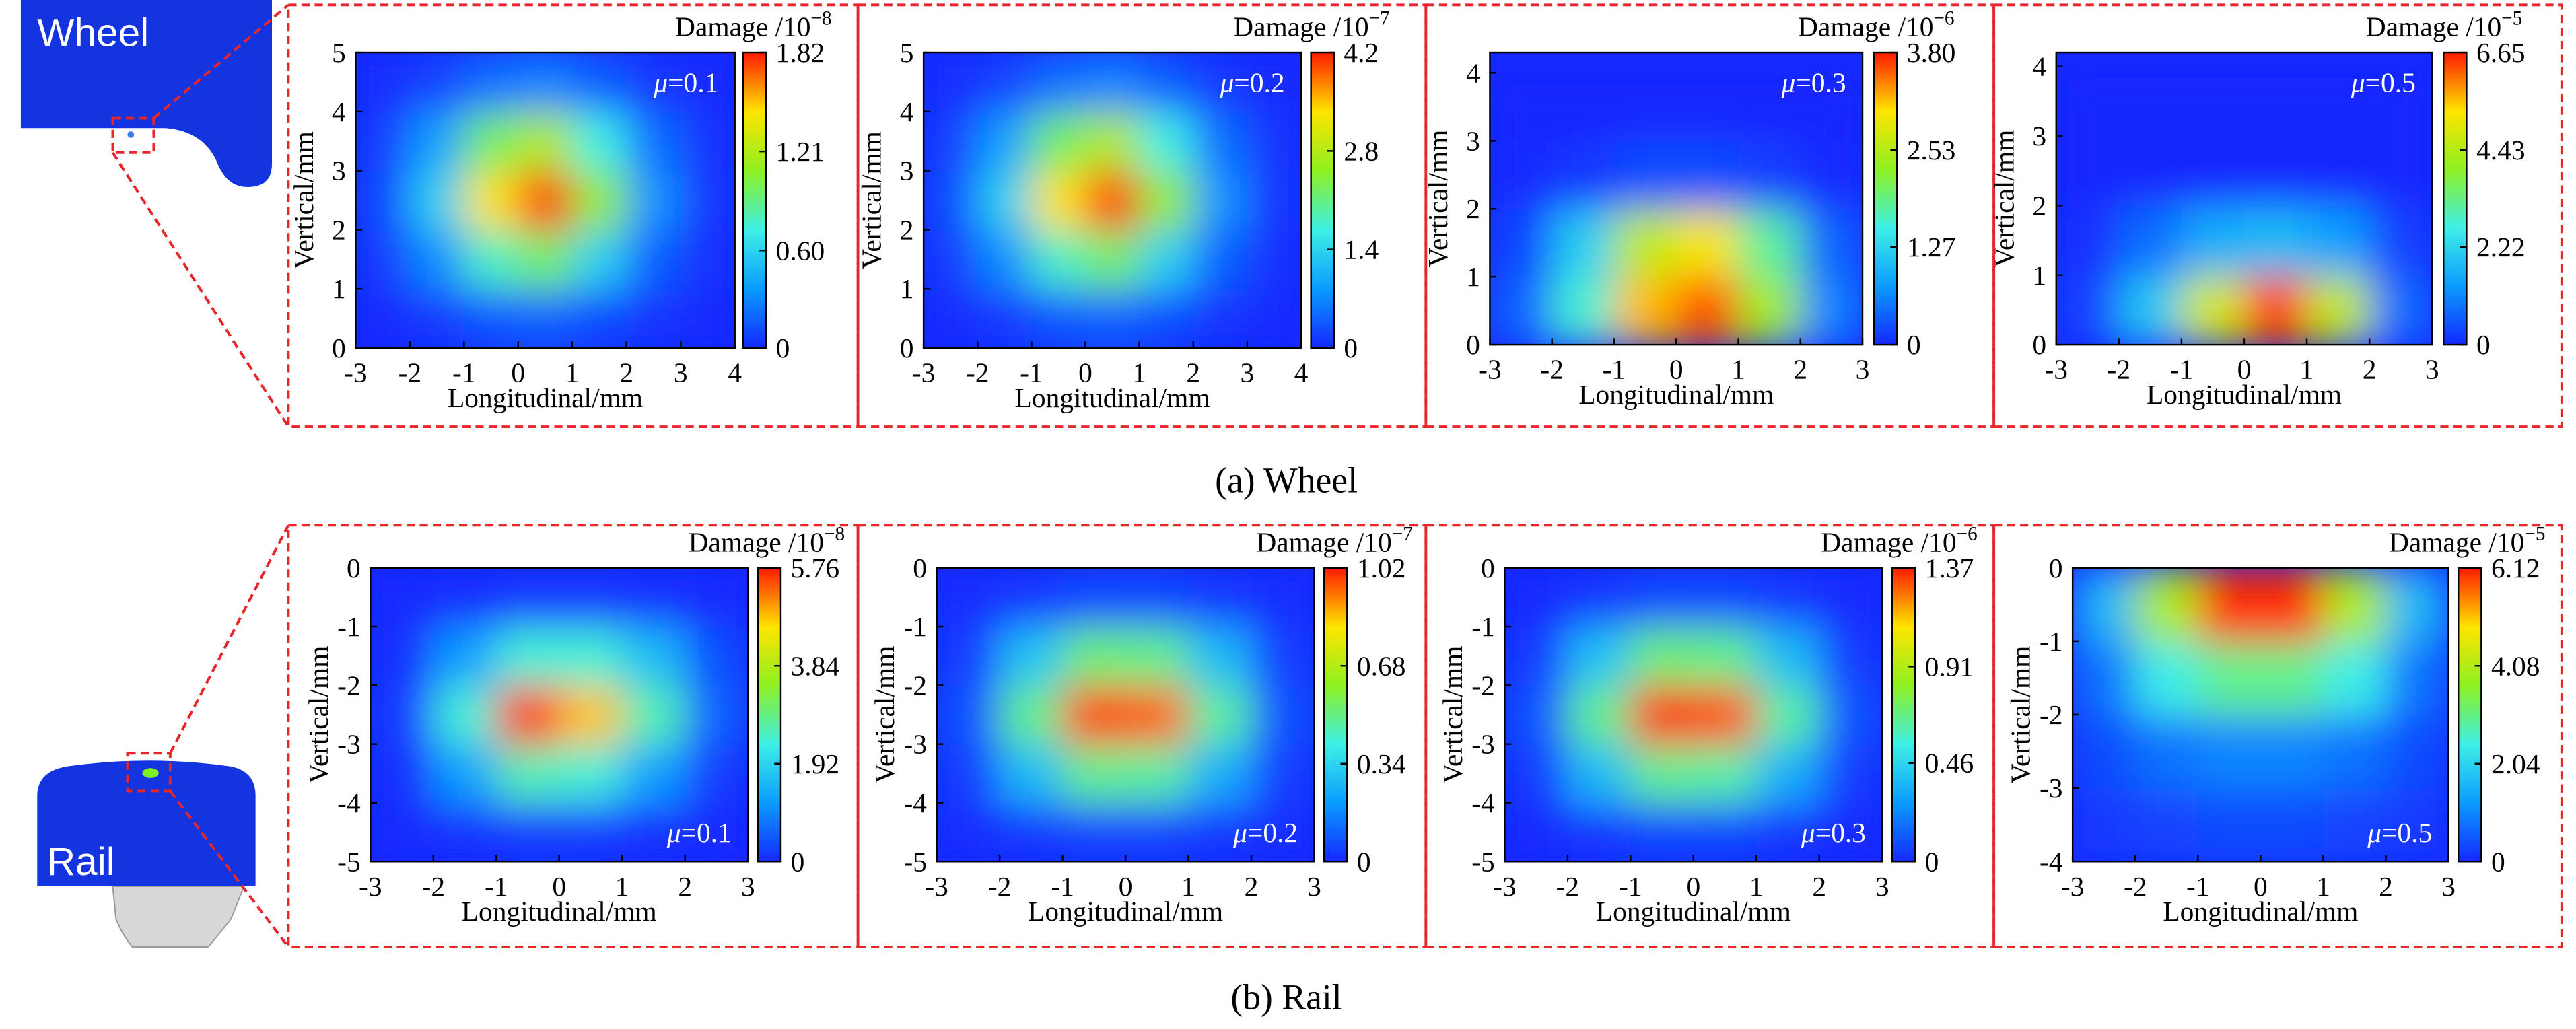 This screenshot has height=1029, width=2576. Describe the element at coordinates (2399, 832) in the screenshot. I see `annotation: μ=0.5` at that location.